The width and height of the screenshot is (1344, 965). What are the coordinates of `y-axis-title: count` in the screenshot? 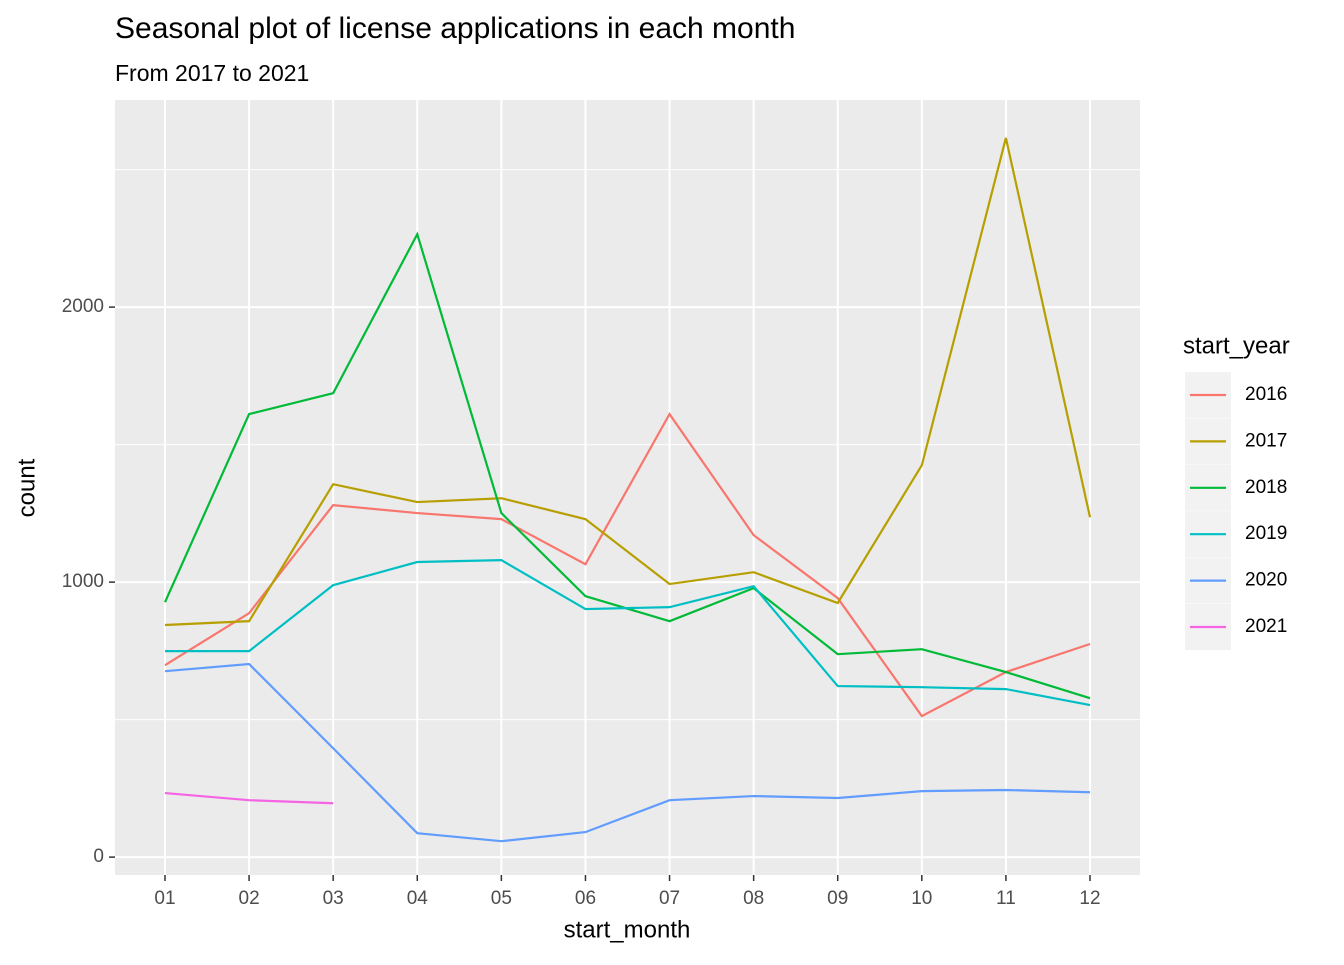 It's located at (26, 487).